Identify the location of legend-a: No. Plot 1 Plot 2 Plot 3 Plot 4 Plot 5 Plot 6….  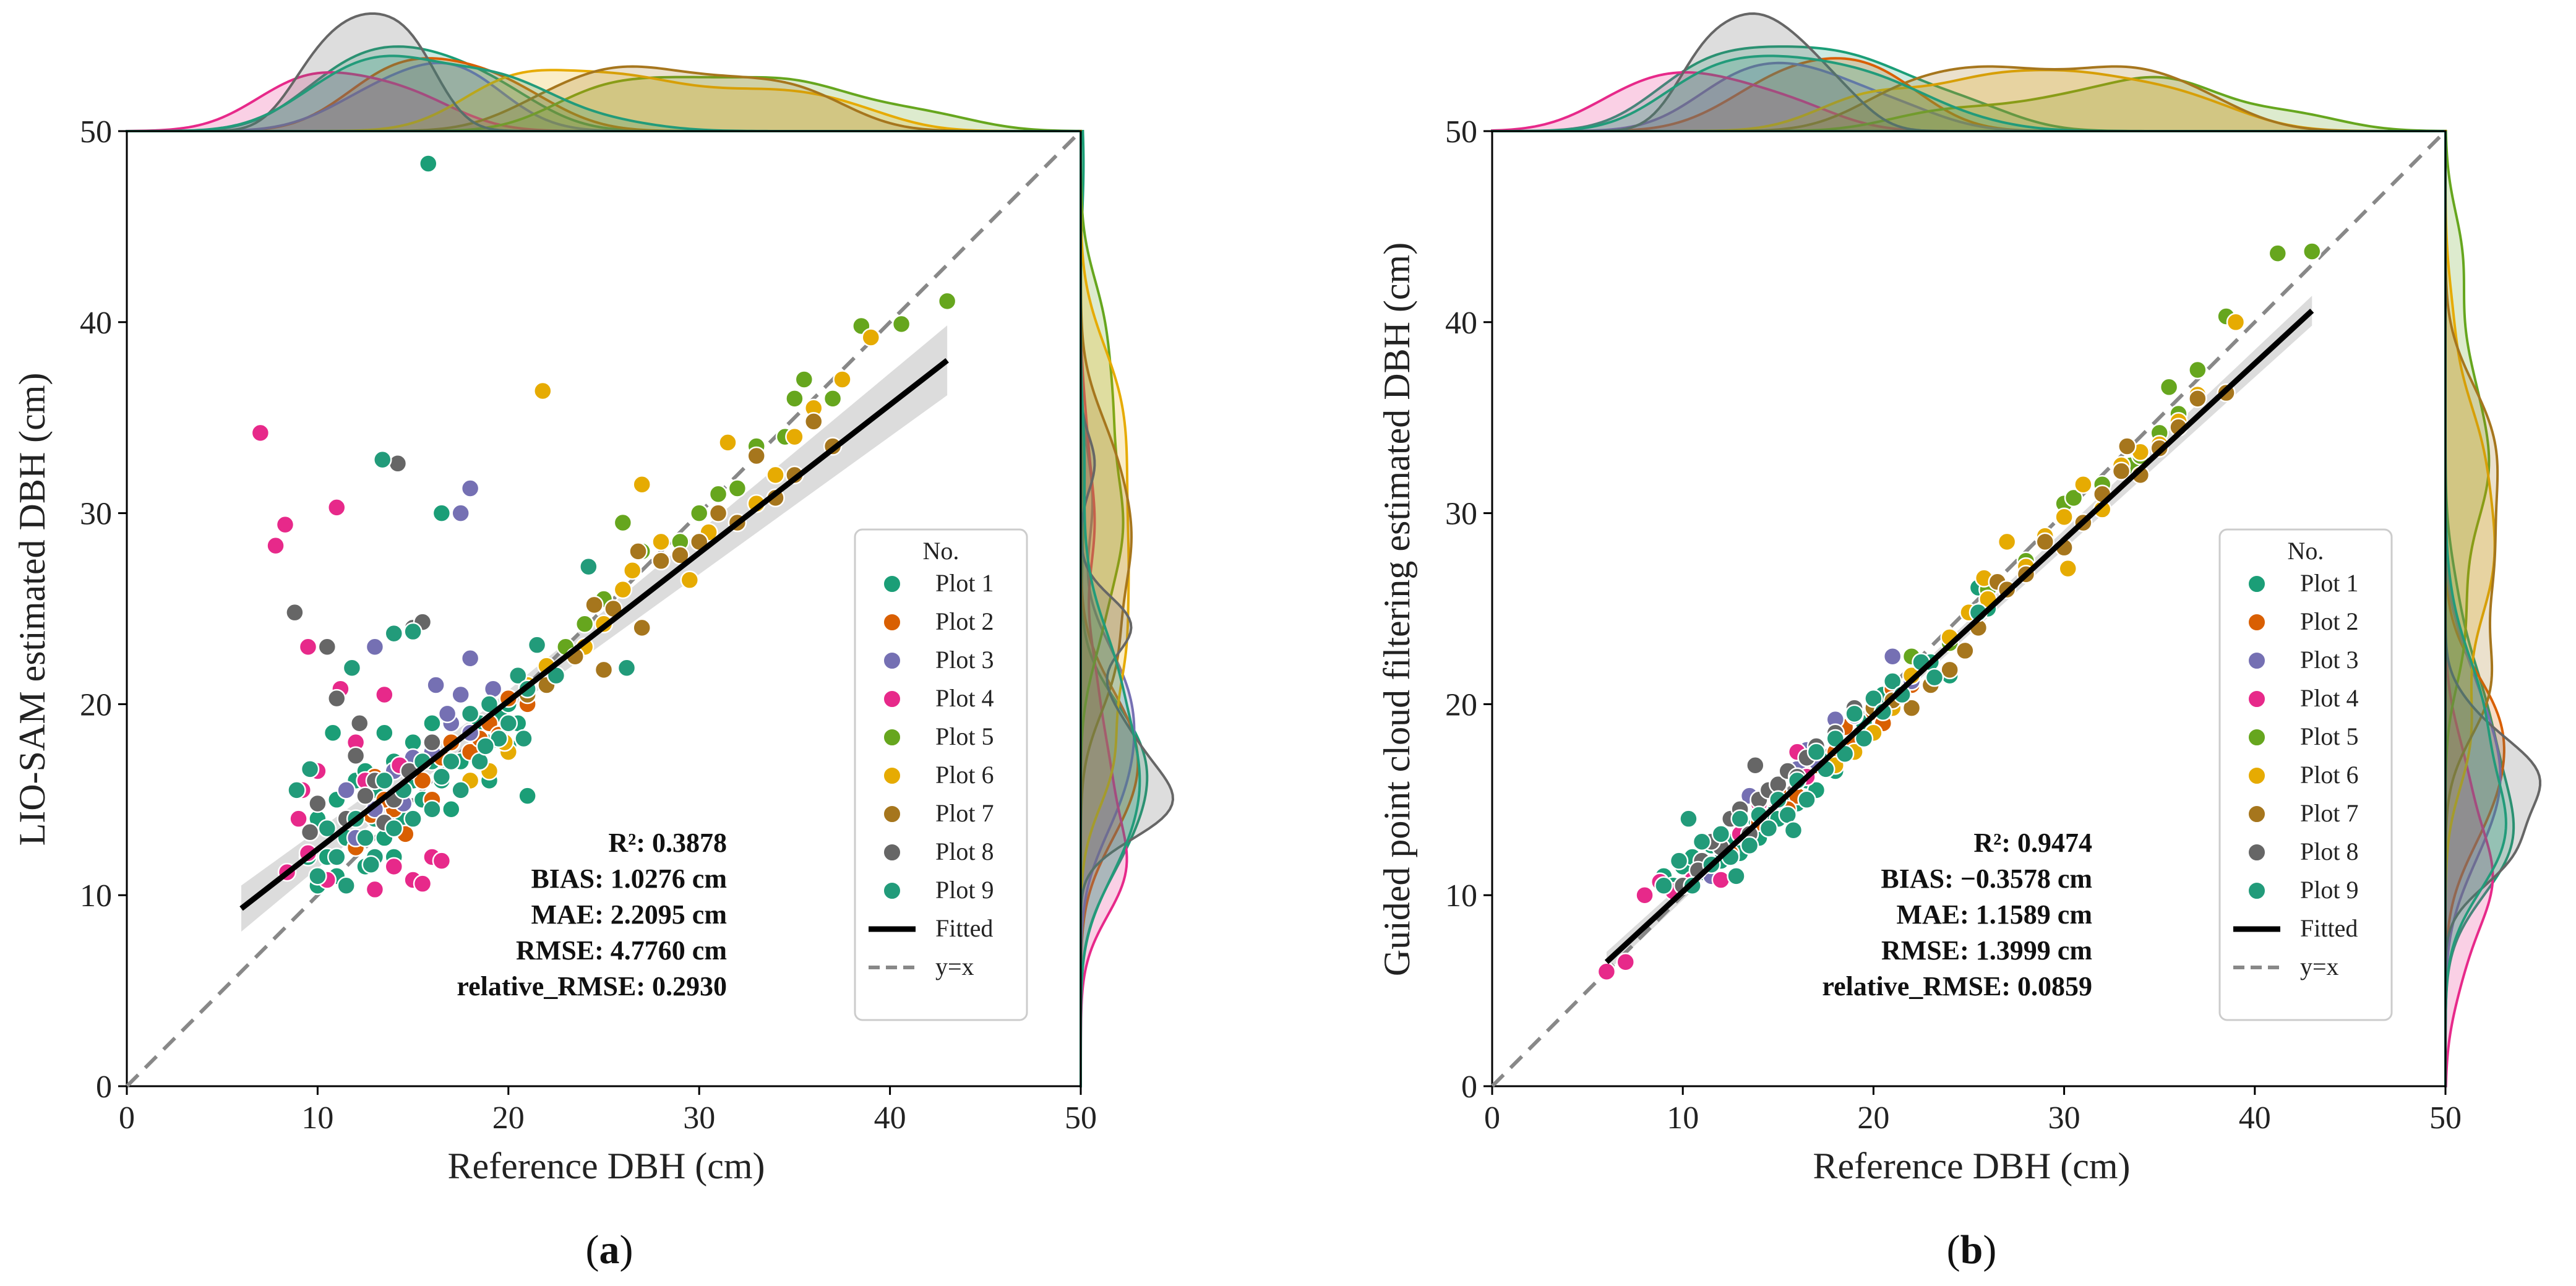
(941, 774).